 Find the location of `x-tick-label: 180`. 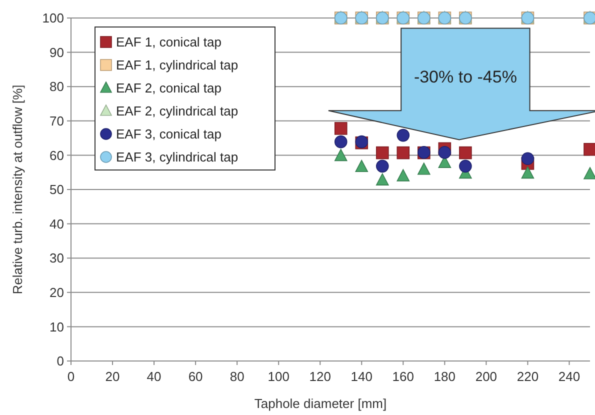

x-tick-label: 180 is located at coordinates (445, 376).